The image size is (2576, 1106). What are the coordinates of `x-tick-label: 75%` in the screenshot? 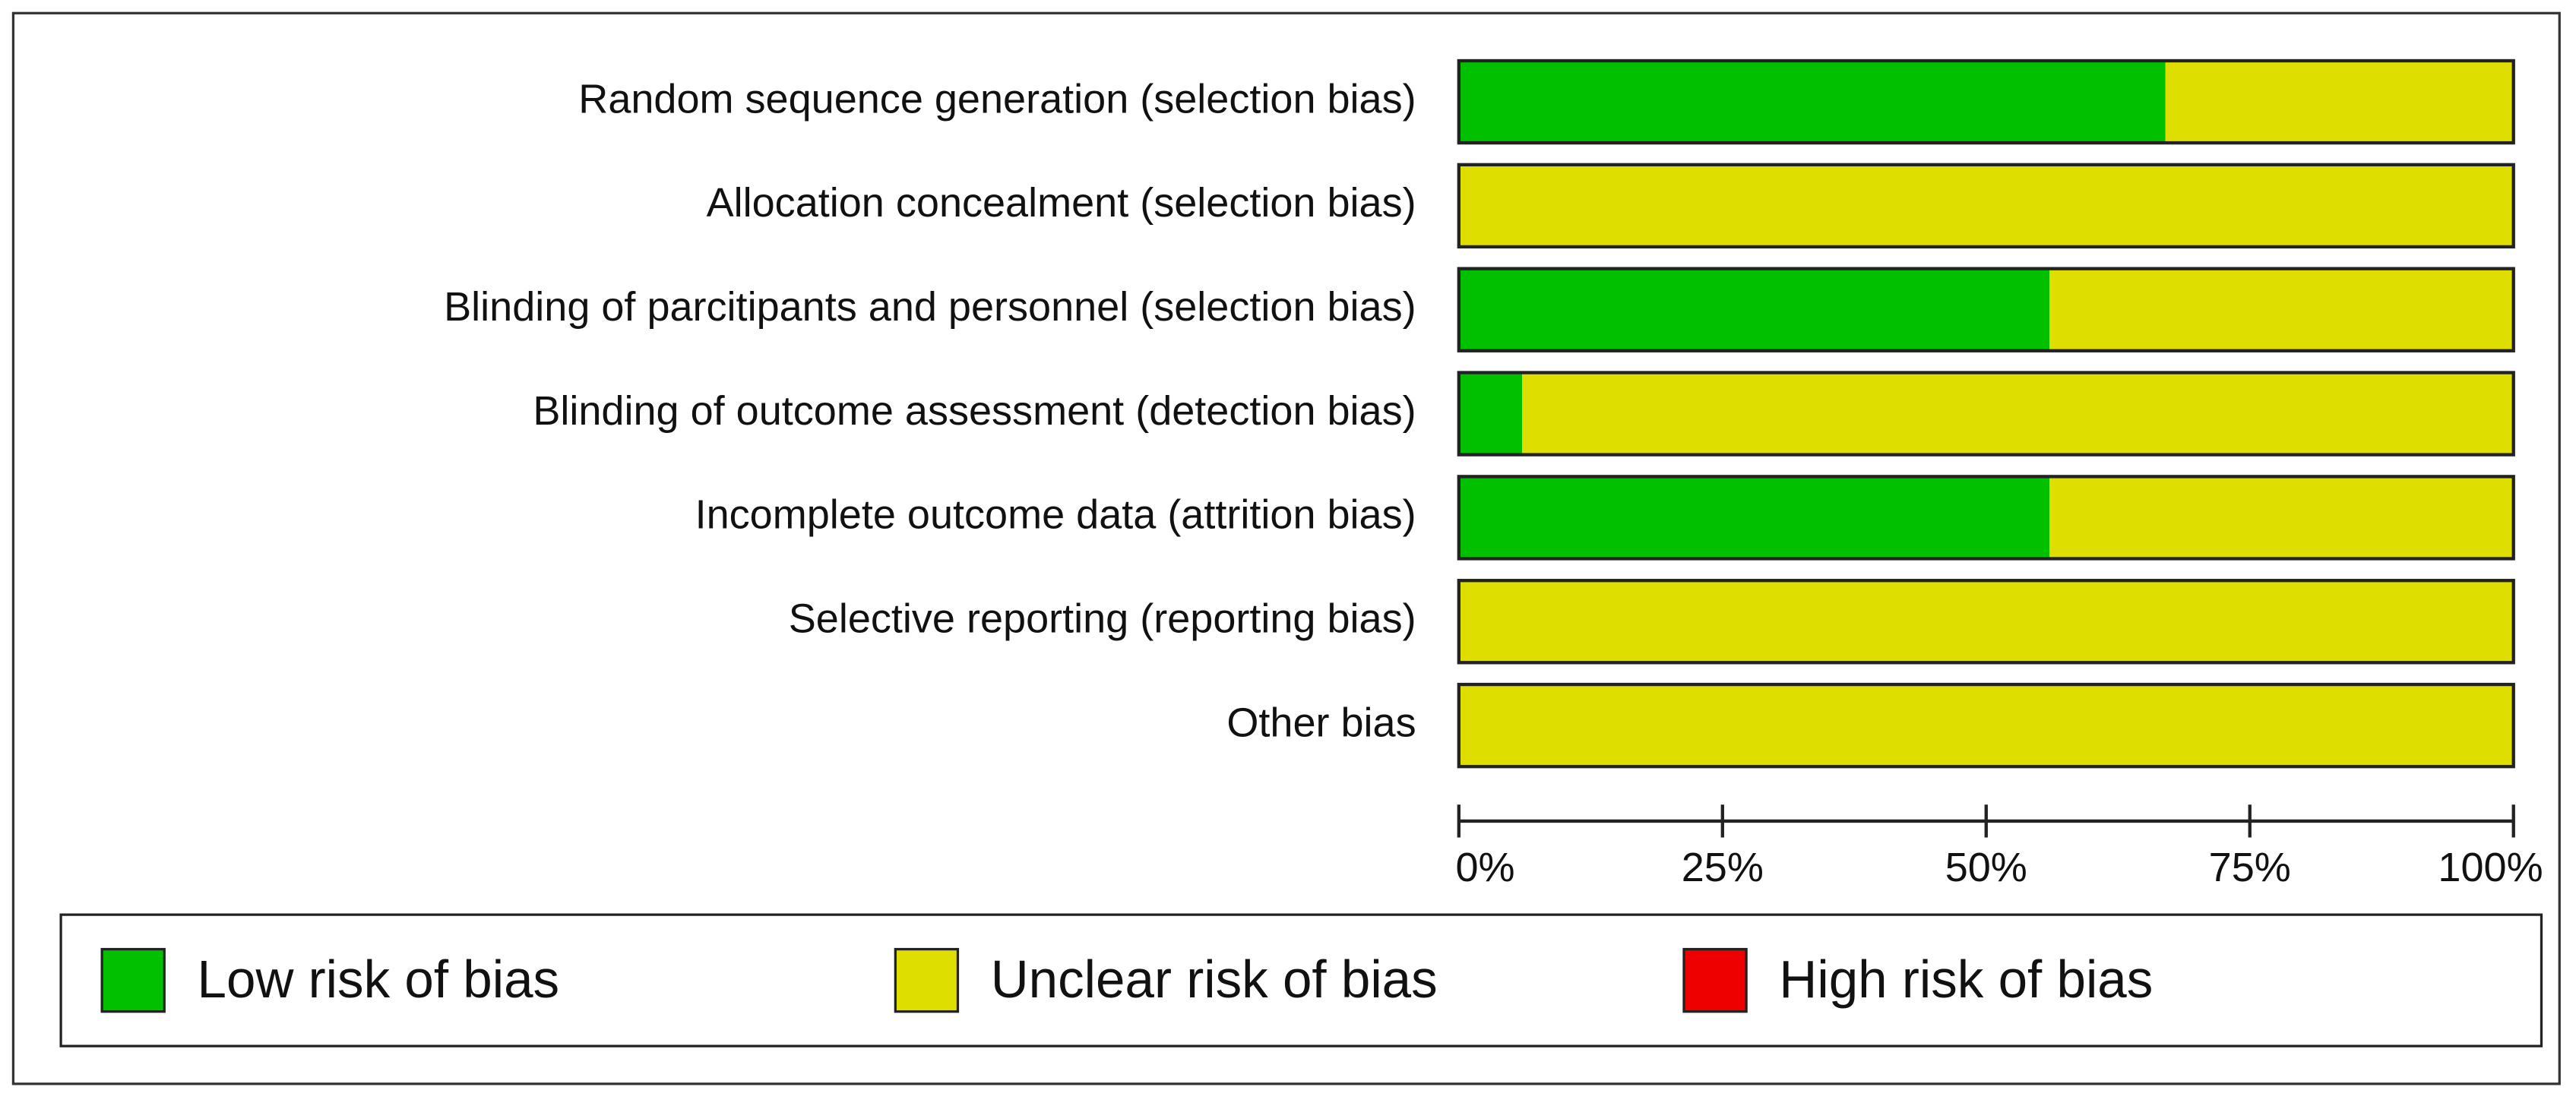 It's located at (2250, 867).